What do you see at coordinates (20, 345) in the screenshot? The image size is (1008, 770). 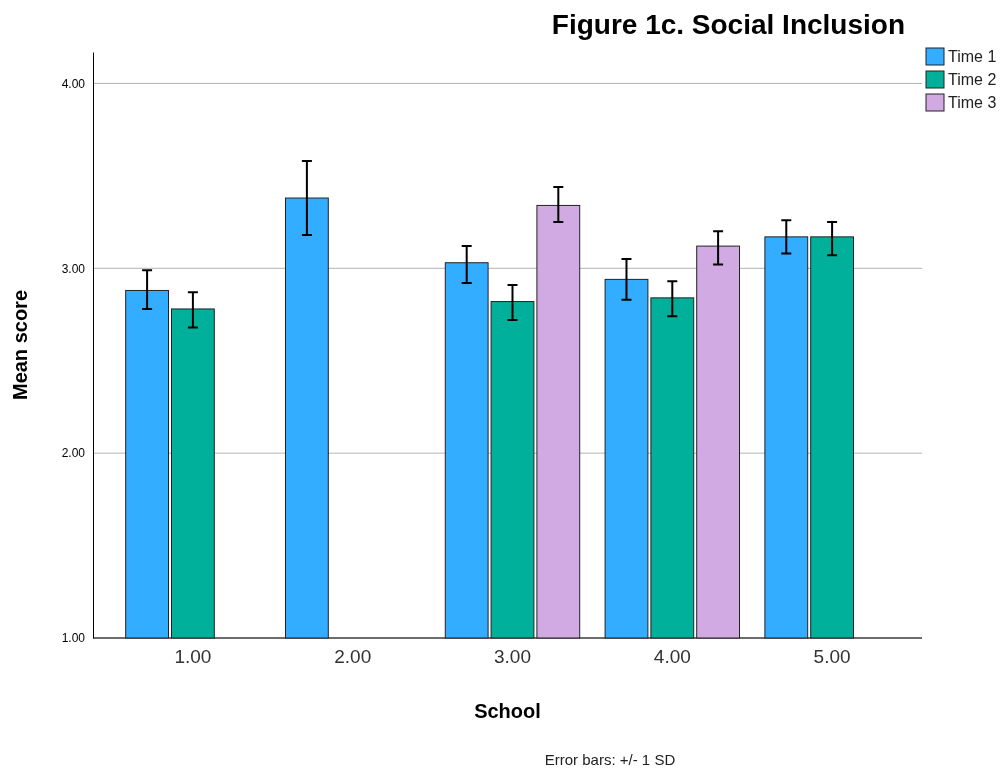 I see `y-axis-title: Mean score` at bounding box center [20, 345].